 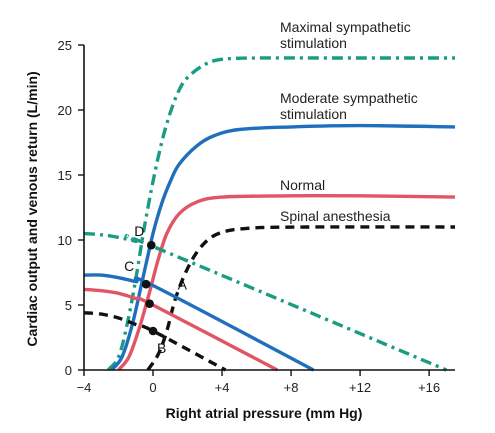 I want to click on venous-return-spinal, so click(x=155, y=341).